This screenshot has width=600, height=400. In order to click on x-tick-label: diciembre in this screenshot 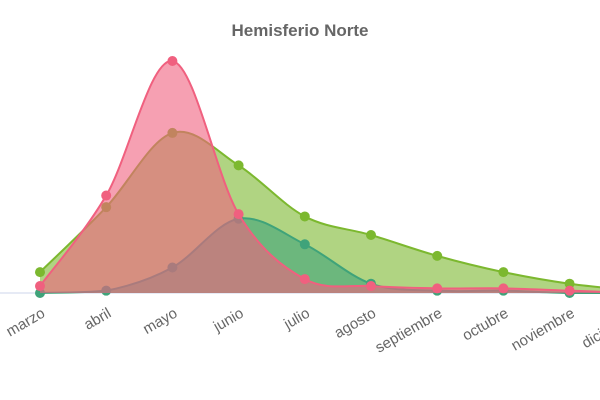, I will do `click(589, 328)`.